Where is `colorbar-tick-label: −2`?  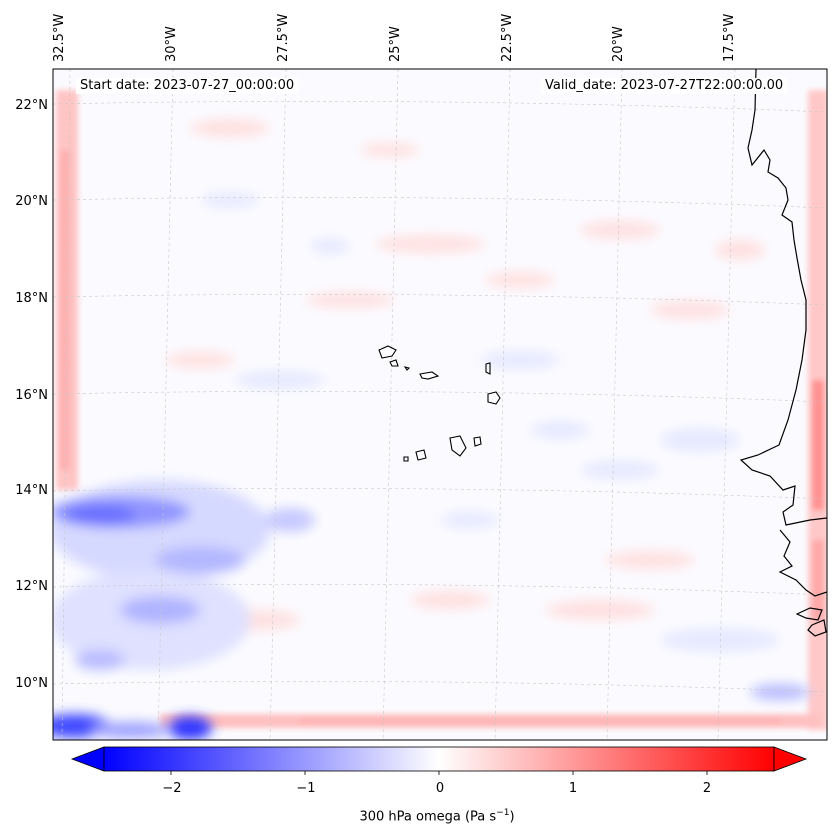
colorbar-tick-label: −2 is located at coordinates (172, 788).